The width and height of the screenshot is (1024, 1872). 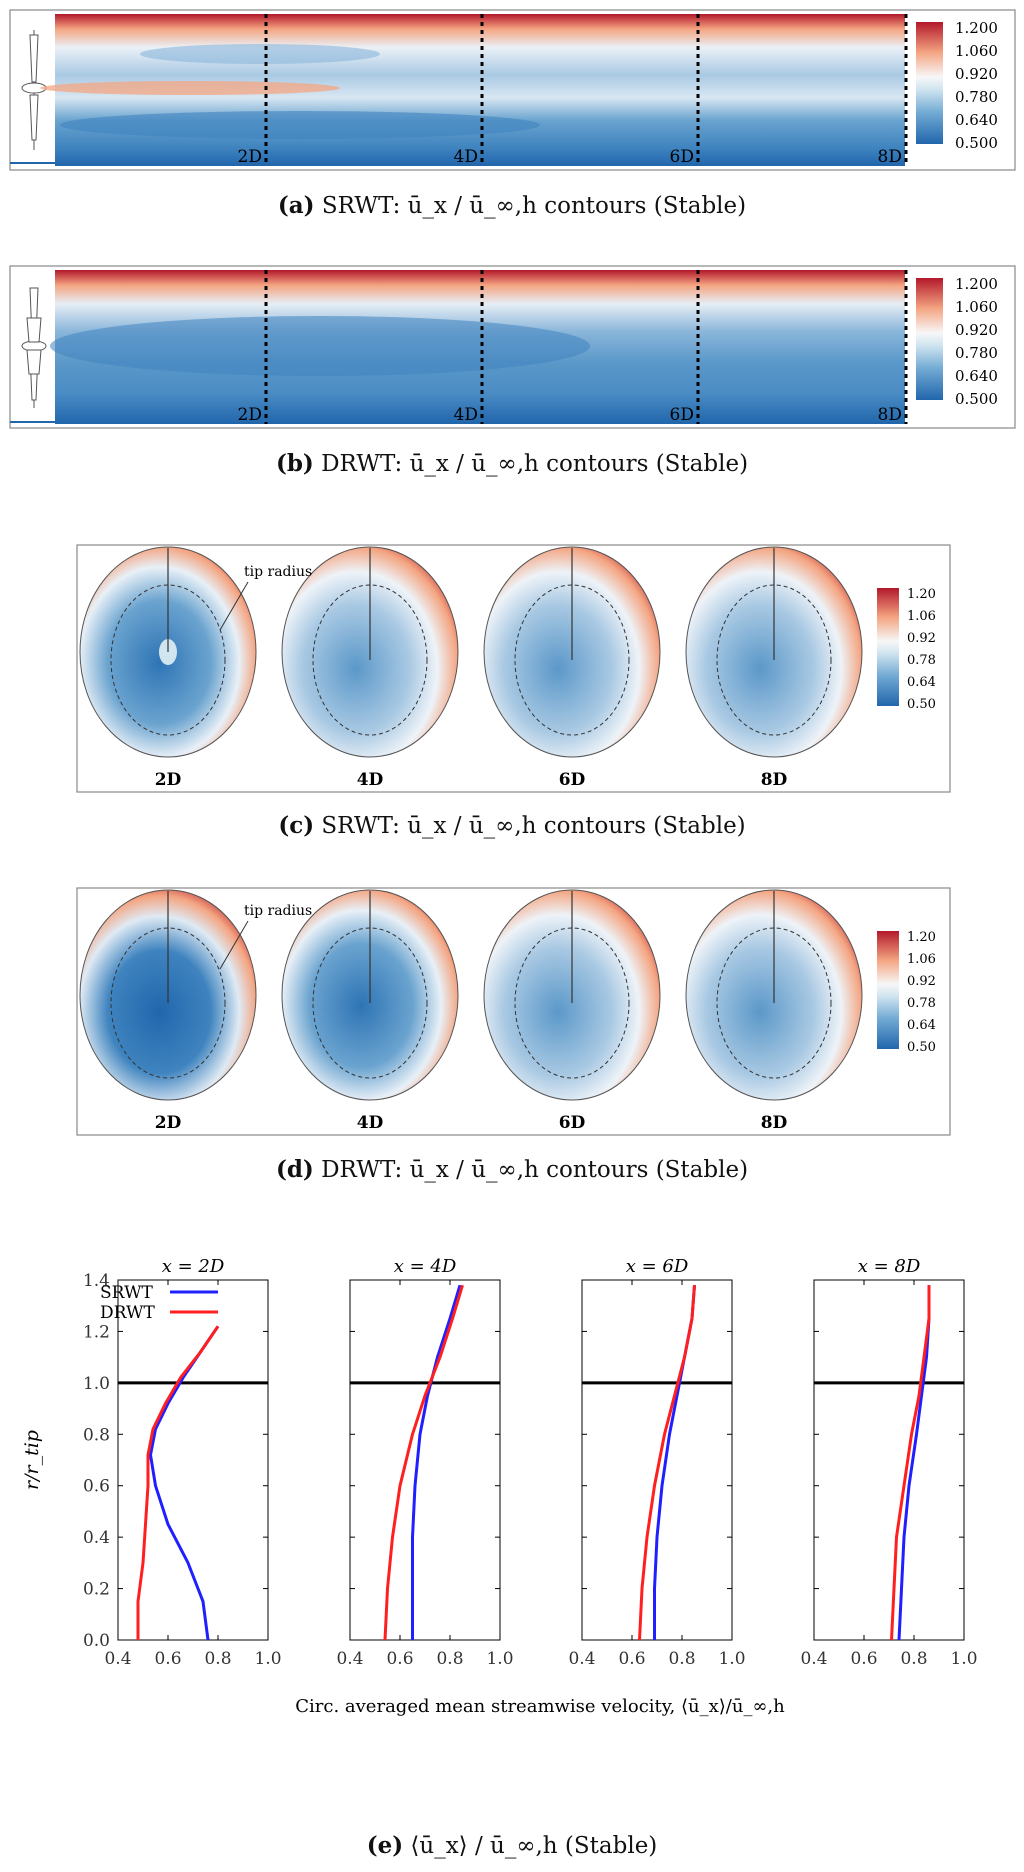 What do you see at coordinates (385, 1845) in the screenshot?
I see `caption-label: (e)` at bounding box center [385, 1845].